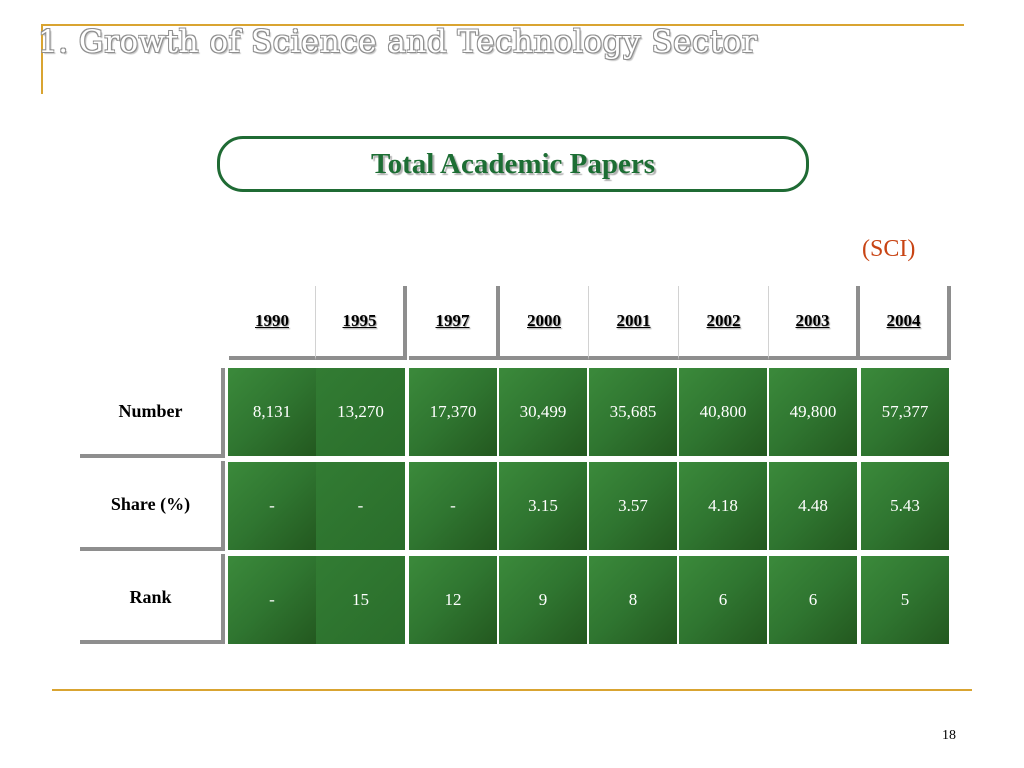 The image size is (1024, 768). What do you see at coordinates (949, 735) in the screenshot?
I see `page-number: 18` at bounding box center [949, 735].